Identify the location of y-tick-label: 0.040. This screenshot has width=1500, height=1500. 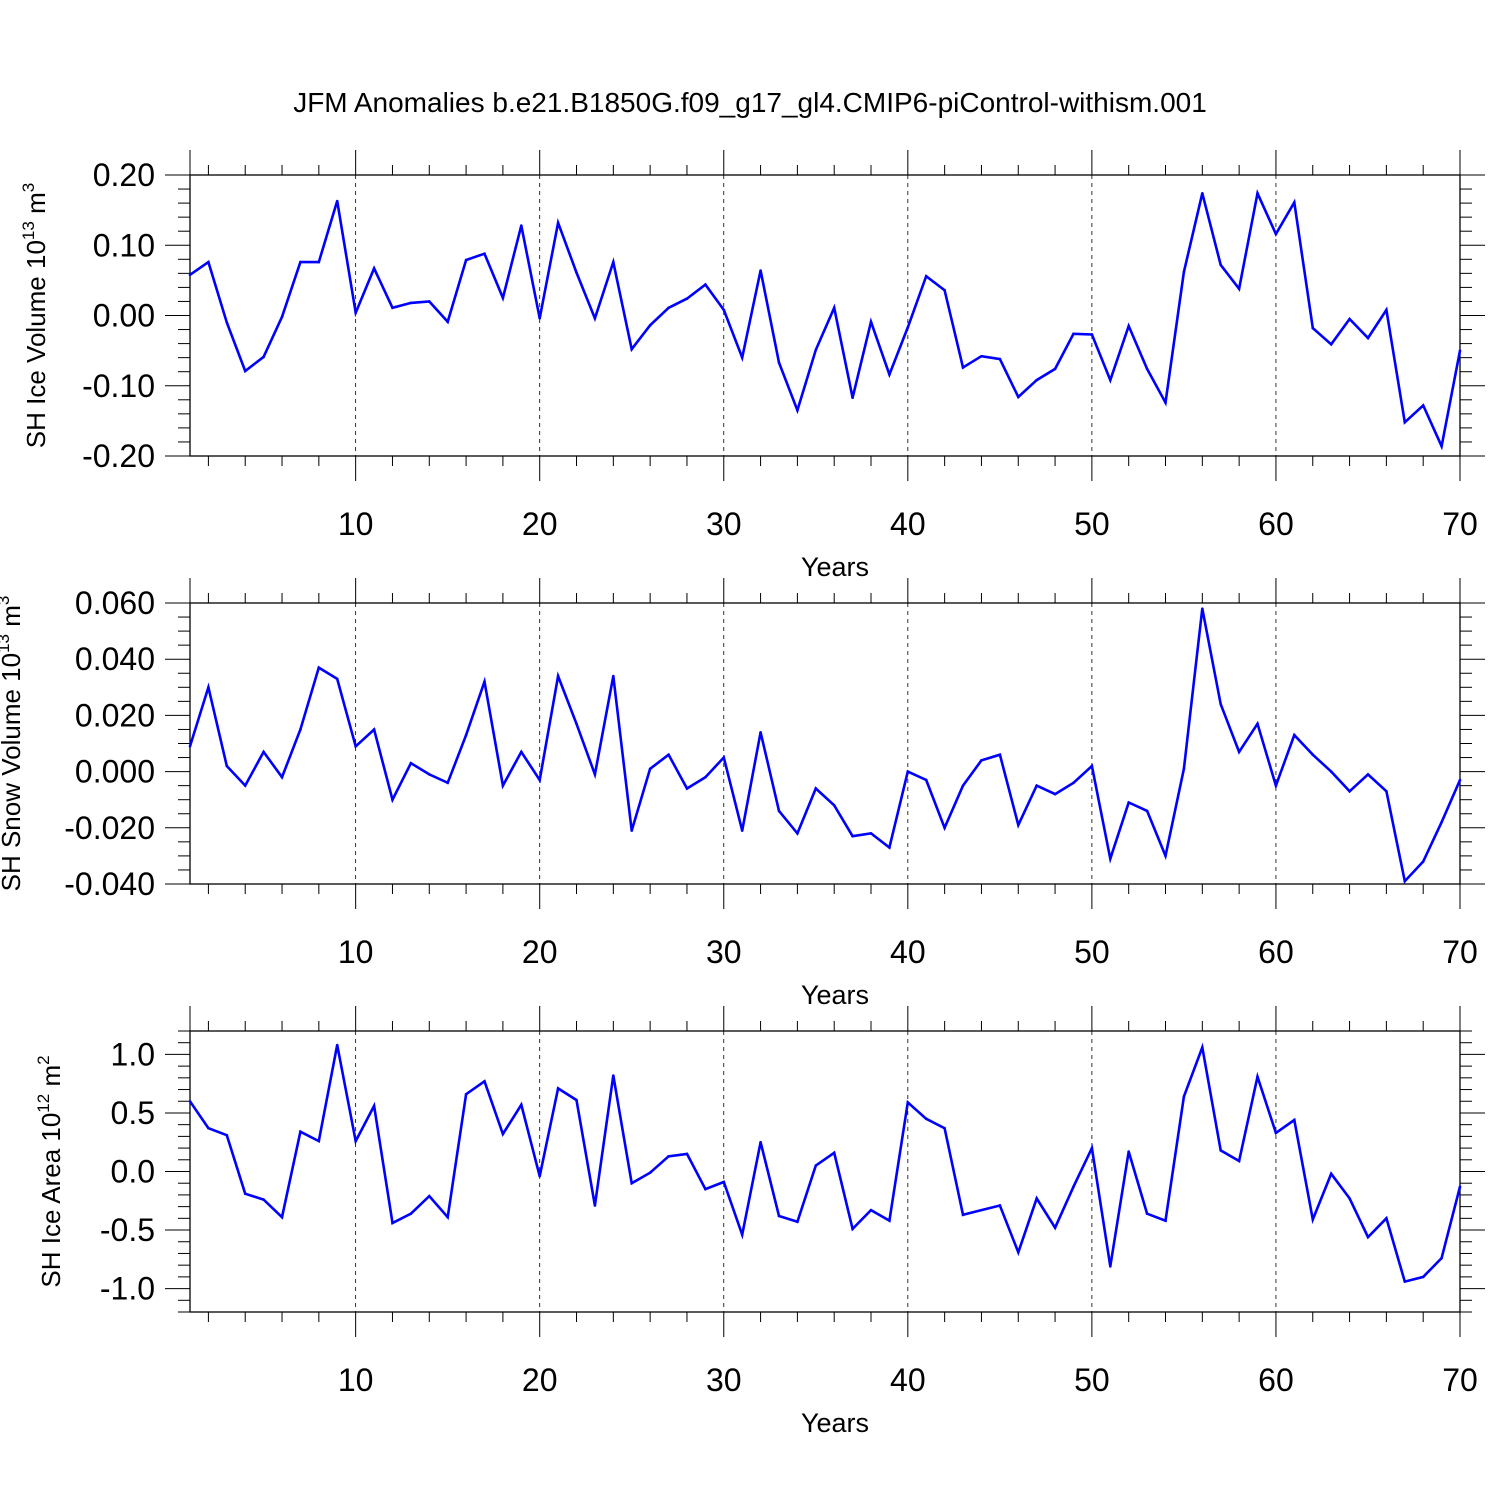
(115, 659).